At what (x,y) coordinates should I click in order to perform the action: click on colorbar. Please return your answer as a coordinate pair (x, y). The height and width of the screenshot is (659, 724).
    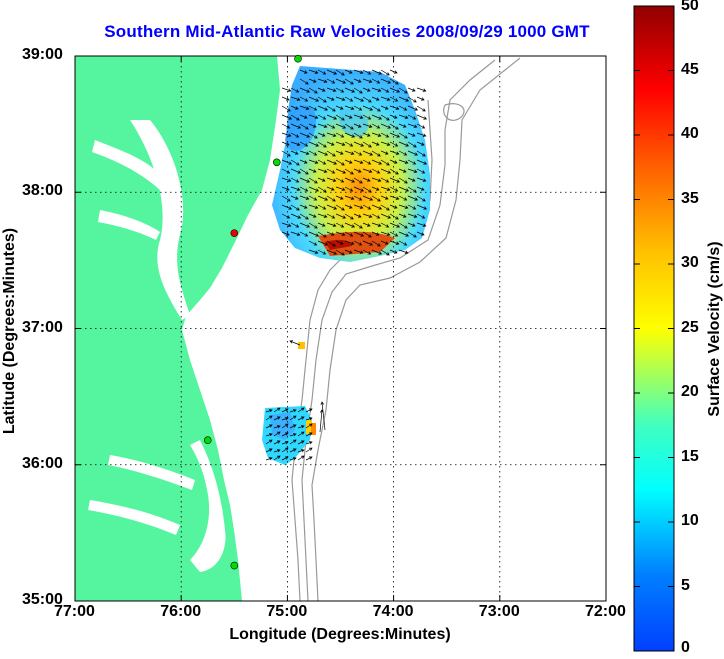
    Looking at the image, I should click on (654, 328).